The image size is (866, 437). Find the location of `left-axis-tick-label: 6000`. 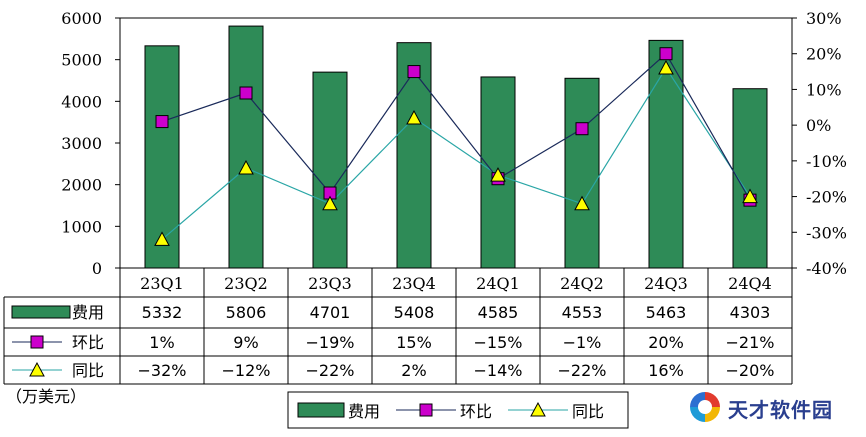

left-axis-tick-label: 6000 is located at coordinates (81, 18).